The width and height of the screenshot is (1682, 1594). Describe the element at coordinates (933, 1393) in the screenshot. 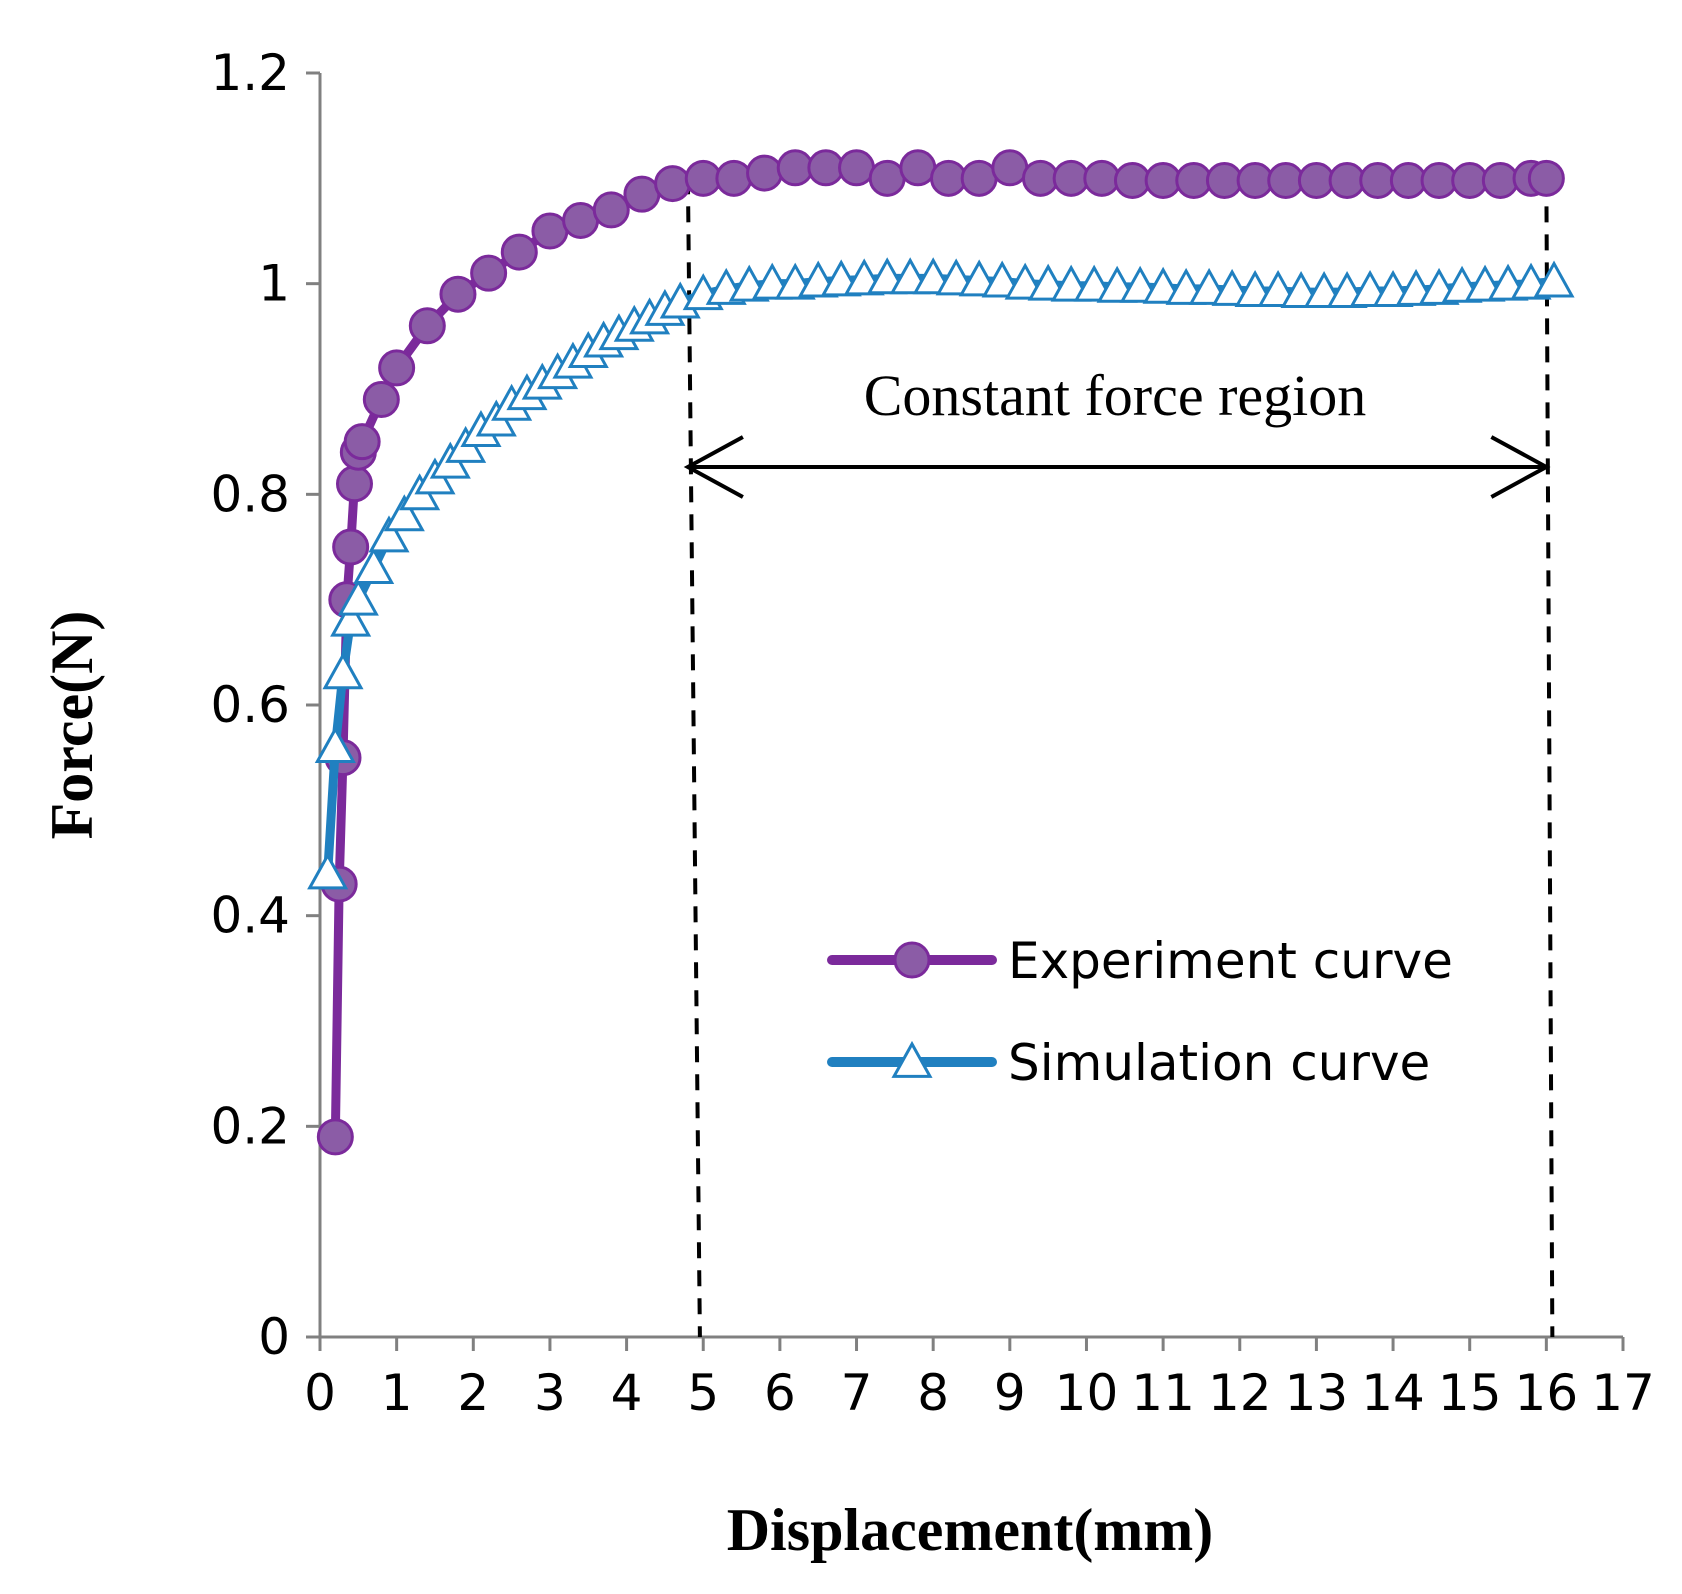

I see `x-tick-label: 8` at that location.